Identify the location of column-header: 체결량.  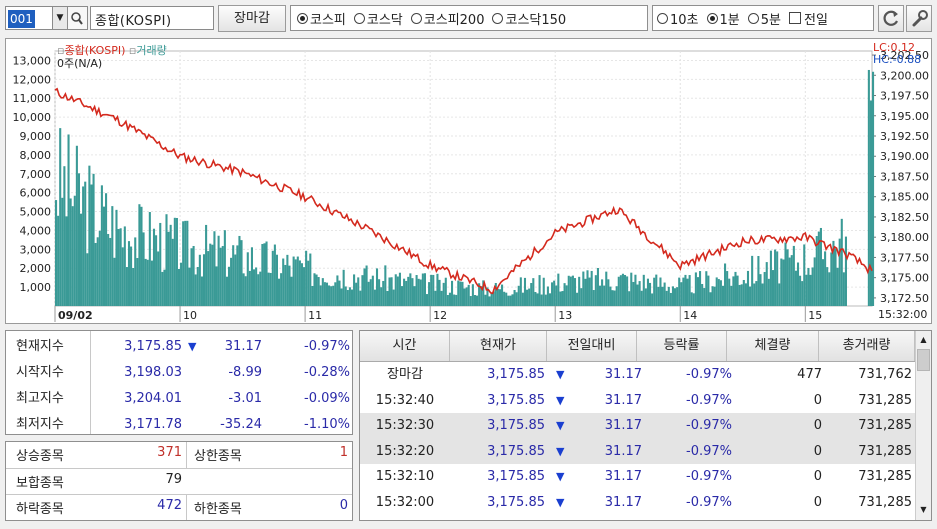
(773, 346).